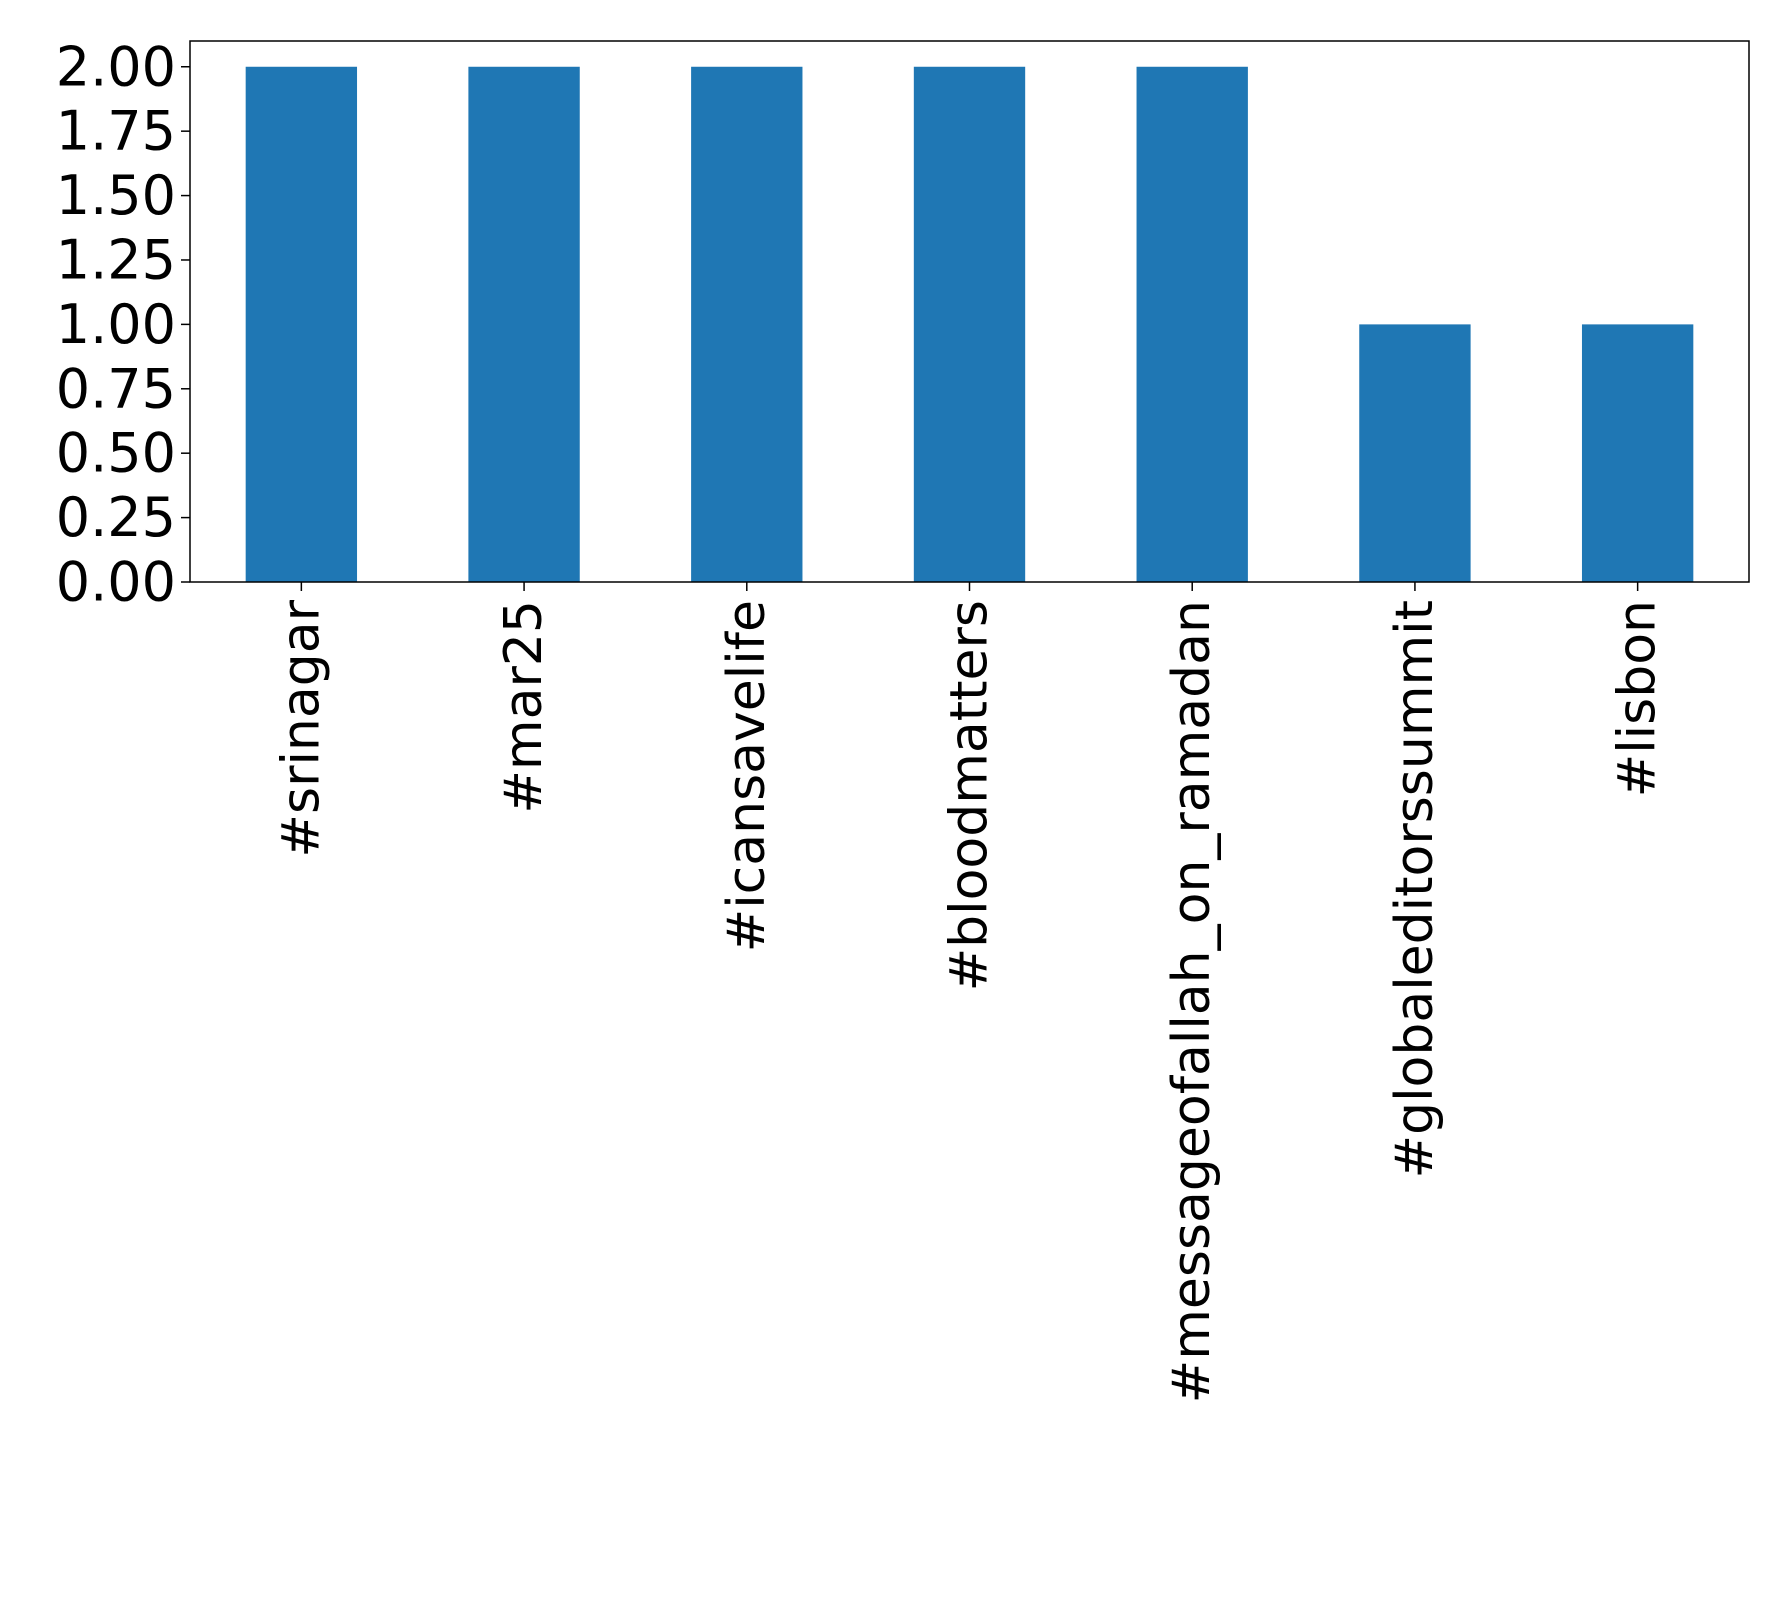  I want to click on x-tick-label: #srinagar, so click(301, 728).